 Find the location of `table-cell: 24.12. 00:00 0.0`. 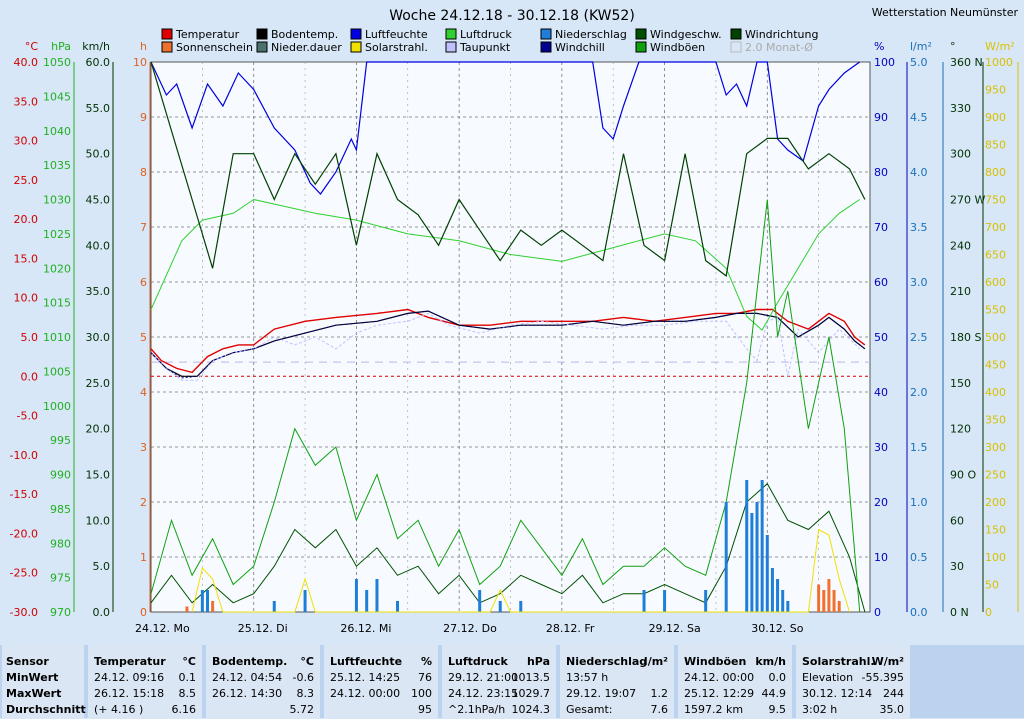

table-cell: 24.12. 00:00 0.0 is located at coordinates (735, 679).